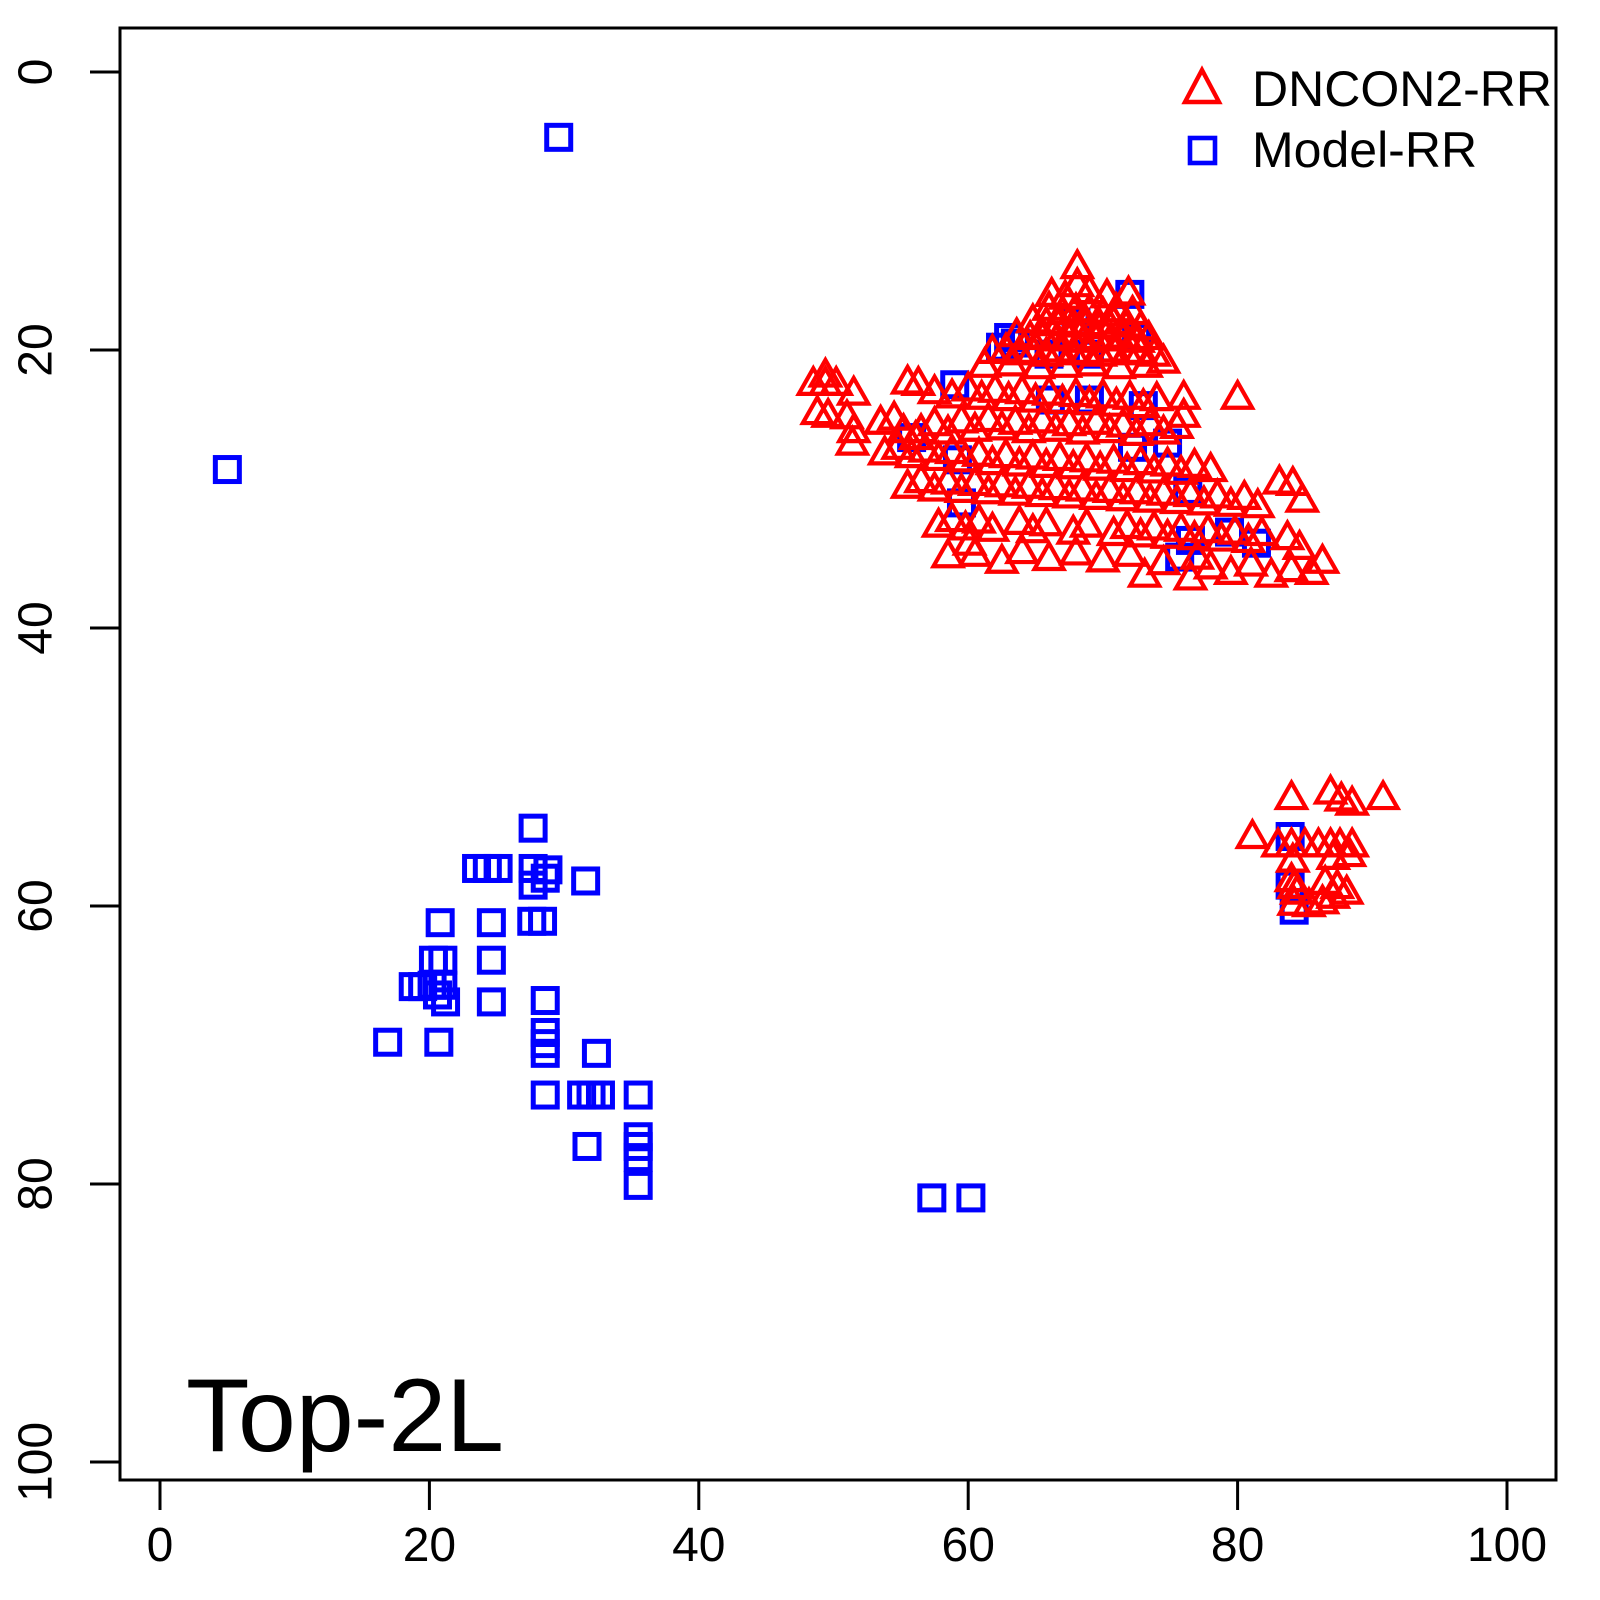  I want to click on legend-item-model-rr: Model-RR, so click(1363, 149).